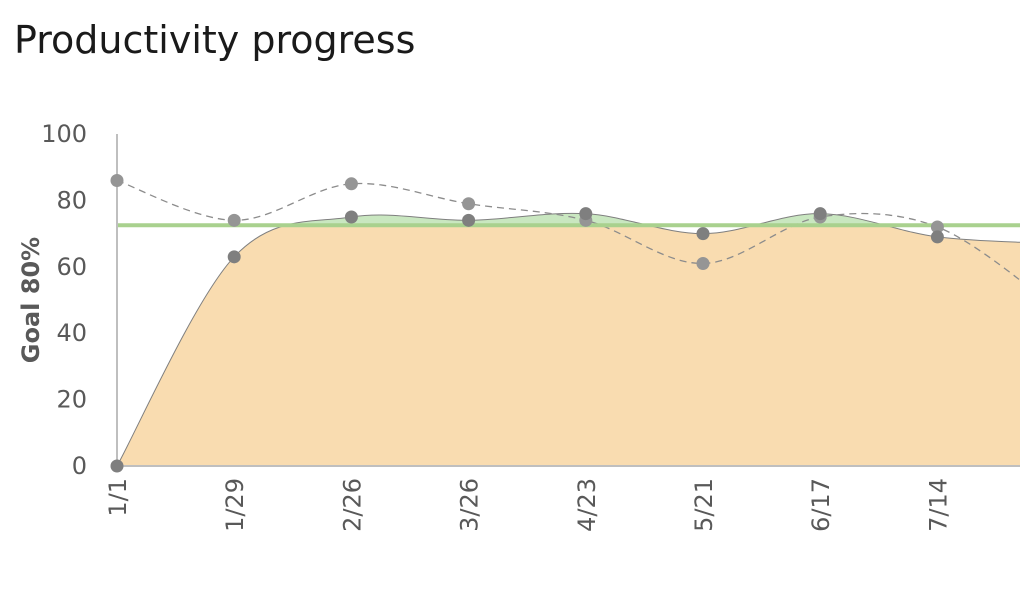 Image resolution: width=1020 pixels, height=600 pixels. I want to click on x-tick-label: 7/14, so click(938, 505).